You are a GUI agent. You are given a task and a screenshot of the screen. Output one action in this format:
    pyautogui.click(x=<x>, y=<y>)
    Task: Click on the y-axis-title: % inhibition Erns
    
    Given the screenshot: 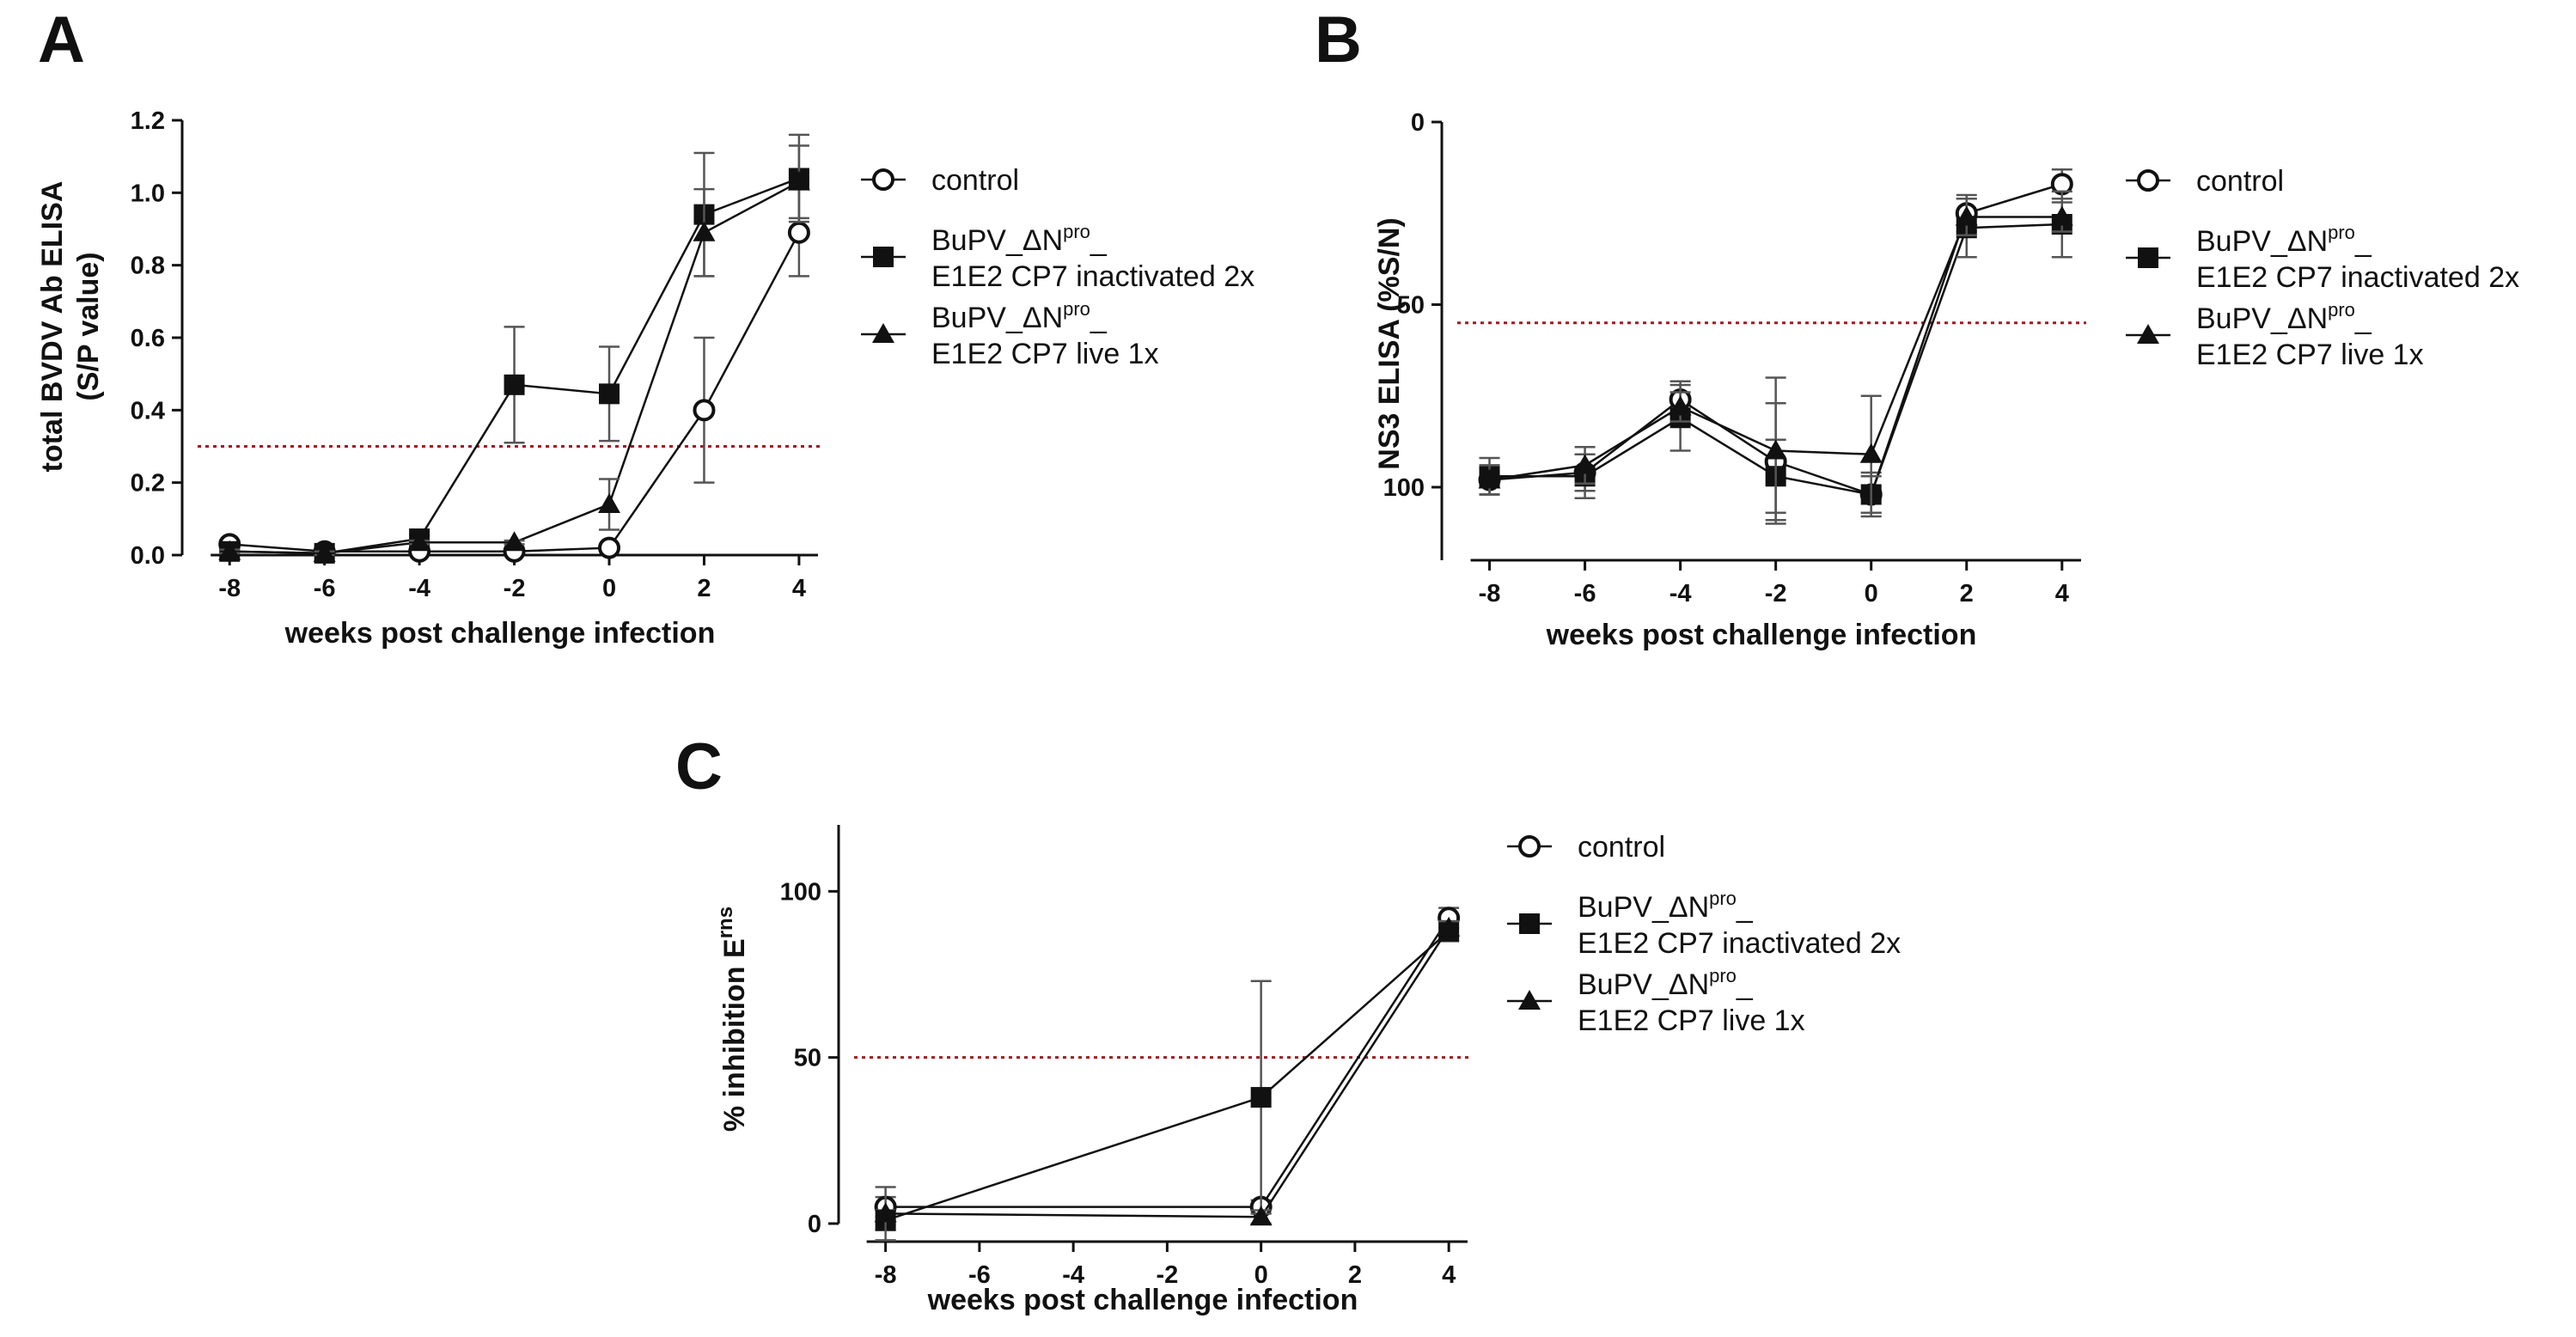 What is the action you would take?
    pyautogui.click(x=732, y=1019)
    